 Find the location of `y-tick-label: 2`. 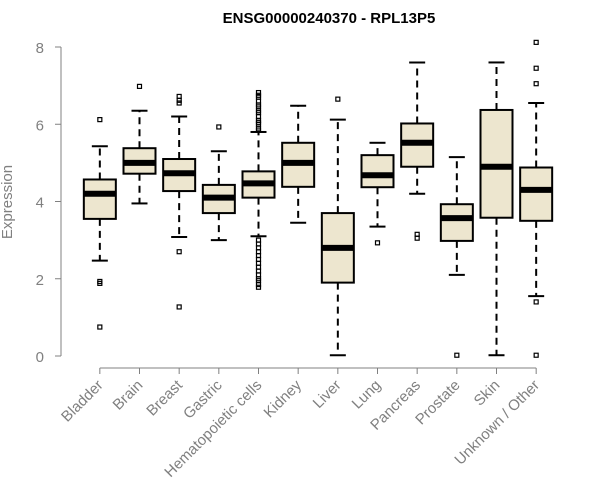

y-tick-label: 2 is located at coordinates (40, 280).